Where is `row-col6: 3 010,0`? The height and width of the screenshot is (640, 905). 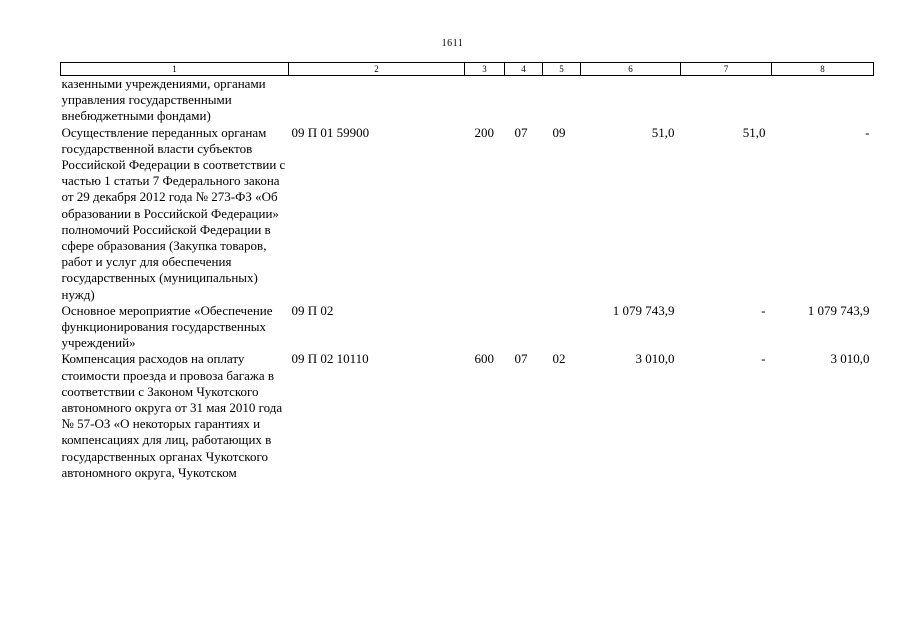
row-col6: 3 010,0 is located at coordinates (655, 359).